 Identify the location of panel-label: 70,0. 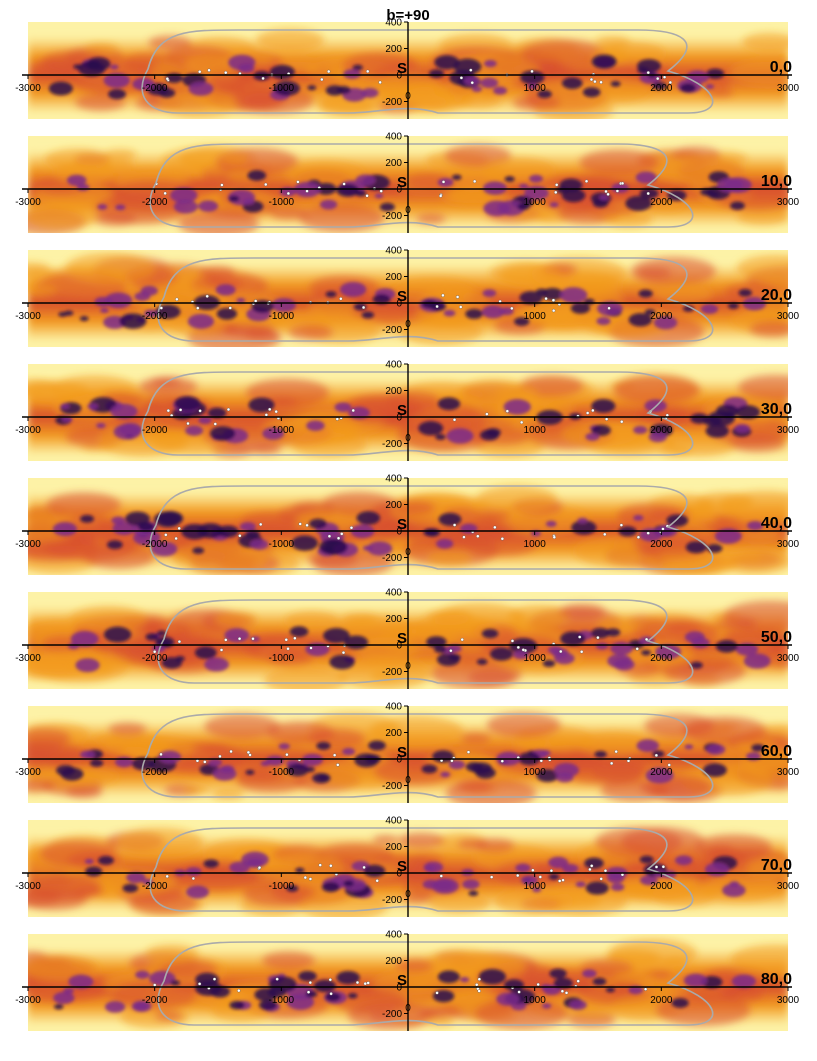
(776, 865).